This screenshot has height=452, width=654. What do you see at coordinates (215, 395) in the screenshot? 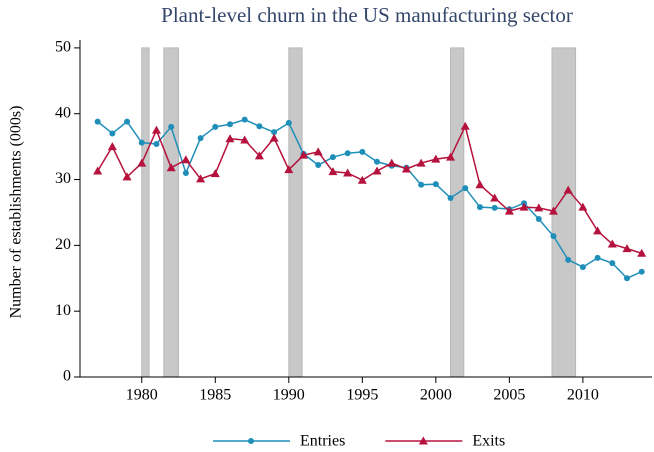
I see `x-tick-label: 1985` at bounding box center [215, 395].